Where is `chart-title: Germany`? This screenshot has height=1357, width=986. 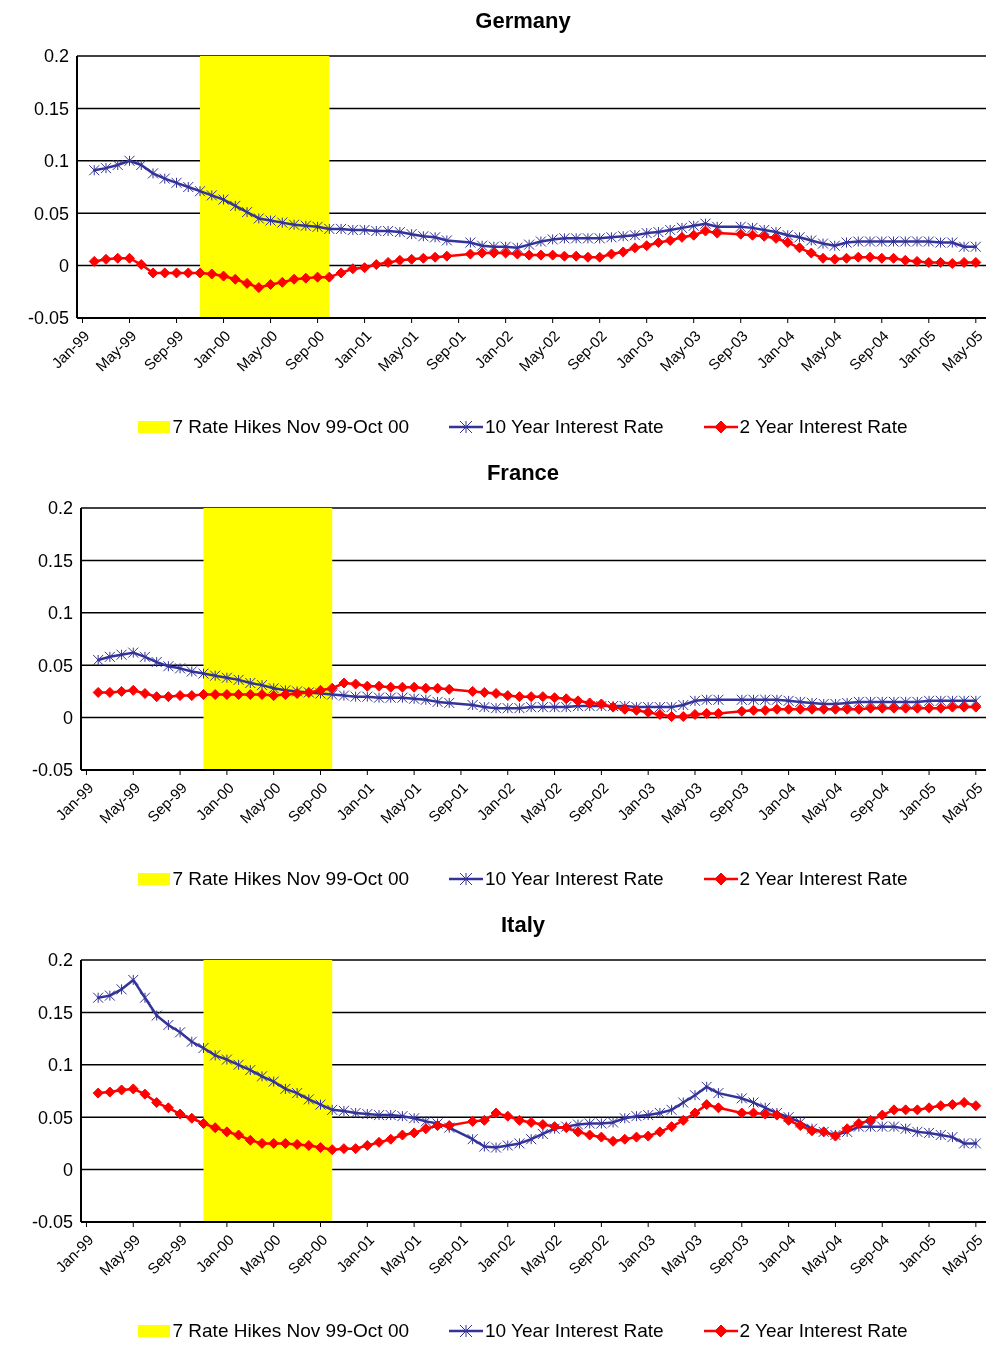
chart-title: Germany is located at coordinates (523, 21).